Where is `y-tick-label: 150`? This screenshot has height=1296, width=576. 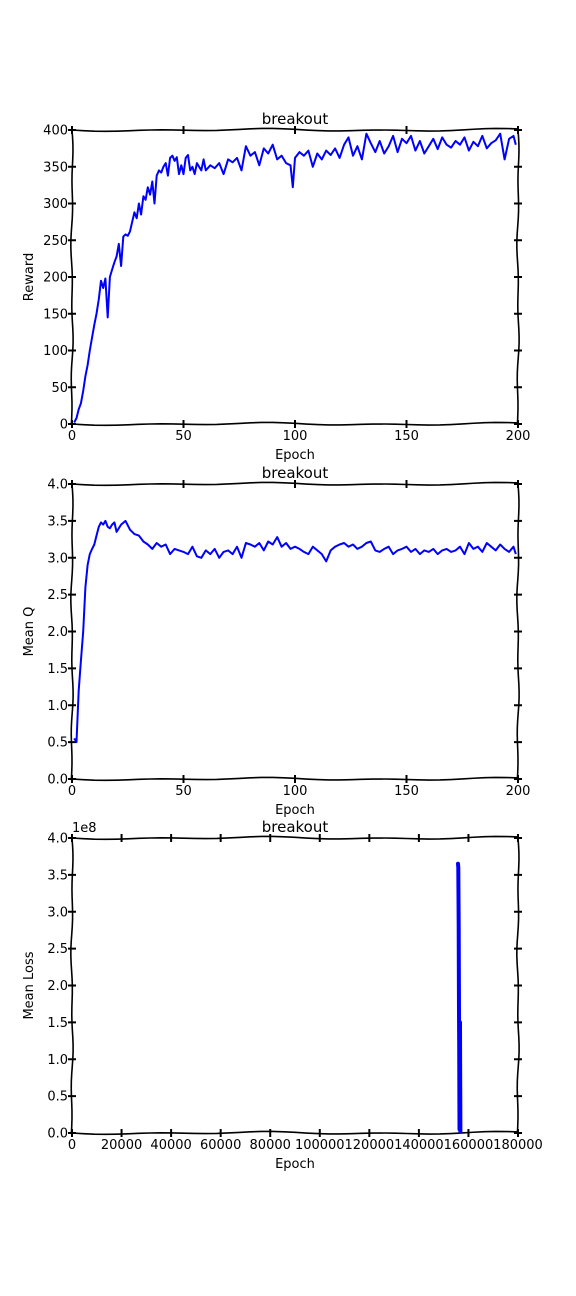 y-tick-label: 150 is located at coordinates (55, 314).